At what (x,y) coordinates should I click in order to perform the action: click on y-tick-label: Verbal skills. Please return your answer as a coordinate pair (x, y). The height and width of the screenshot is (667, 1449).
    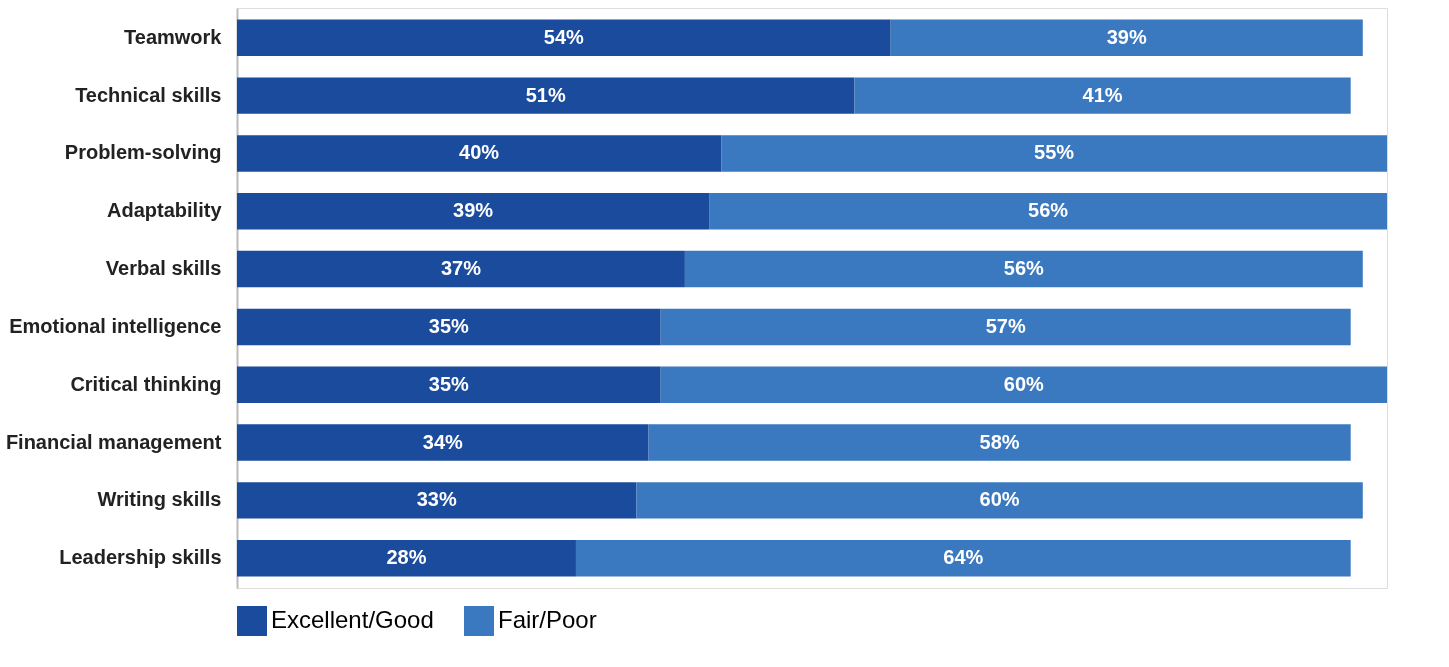
    Looking at the image, I should click on (163, 268).